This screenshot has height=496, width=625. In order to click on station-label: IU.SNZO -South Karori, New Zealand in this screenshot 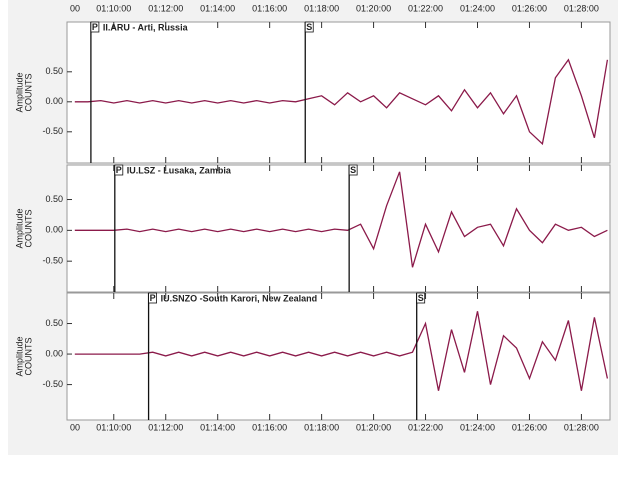, I will do `click(239, 298)`.